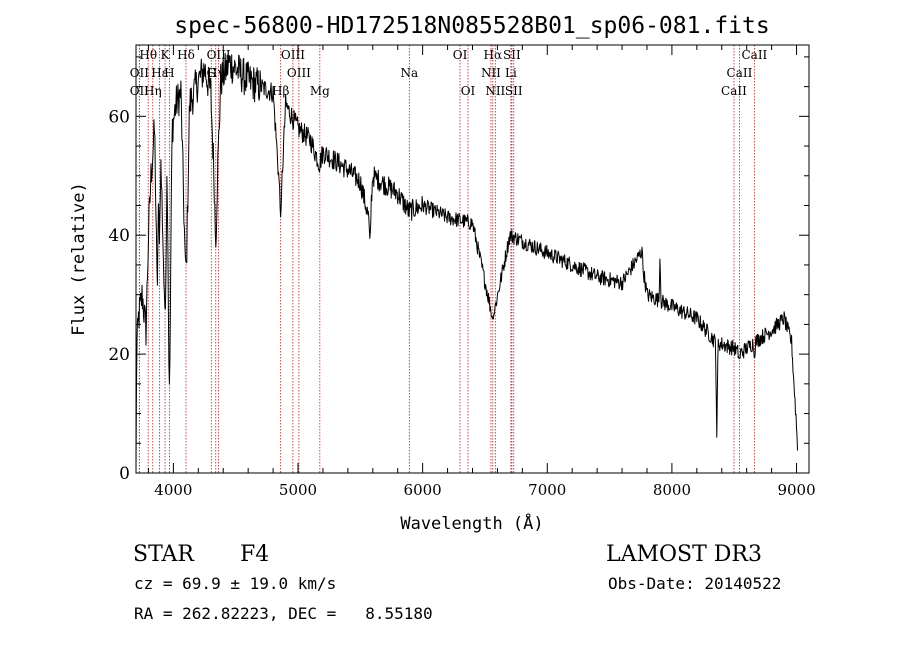 This screenshot has width=900, height=649. What do you see at coordinates (796, 490) in the screenshot?
I see `x-tick-label: 9000` at bounding box center [796, 490].